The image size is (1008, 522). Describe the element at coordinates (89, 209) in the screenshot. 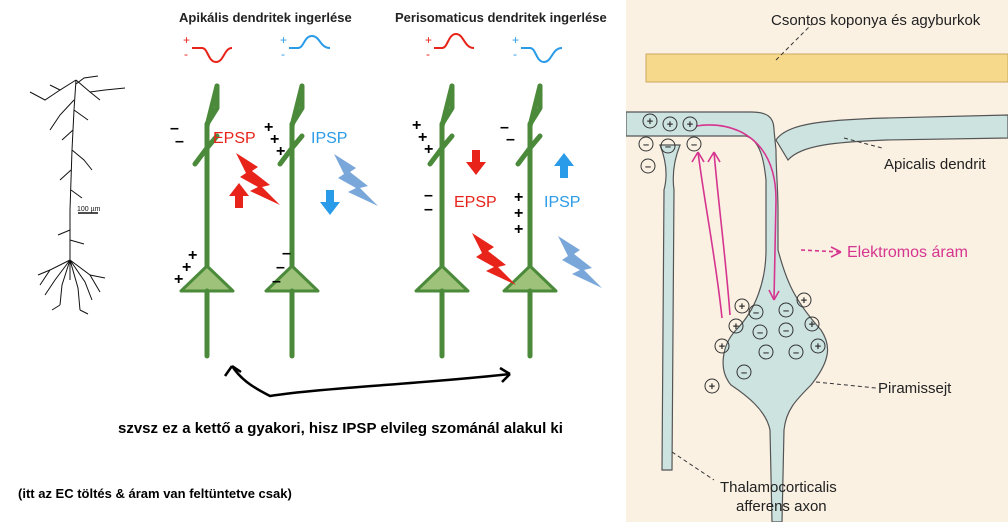

I see `scale-bar-label: 100 µm` at that location.